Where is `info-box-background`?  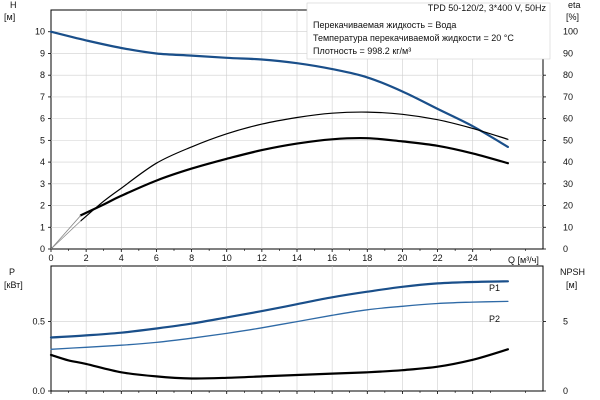 info-box-background is located at coordinates (428, 31).